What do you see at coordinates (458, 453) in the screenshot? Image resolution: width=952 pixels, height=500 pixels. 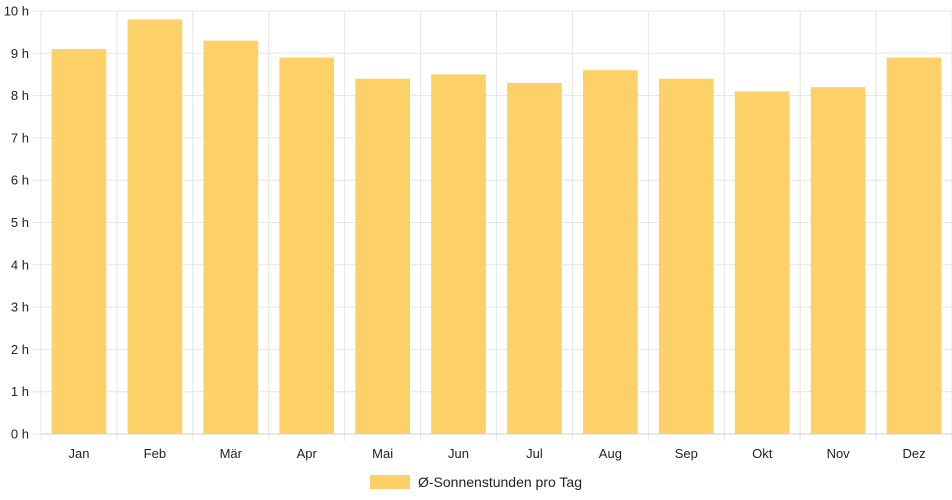 I see `x-tick-label: Jun` at bounding box center [458, 453].